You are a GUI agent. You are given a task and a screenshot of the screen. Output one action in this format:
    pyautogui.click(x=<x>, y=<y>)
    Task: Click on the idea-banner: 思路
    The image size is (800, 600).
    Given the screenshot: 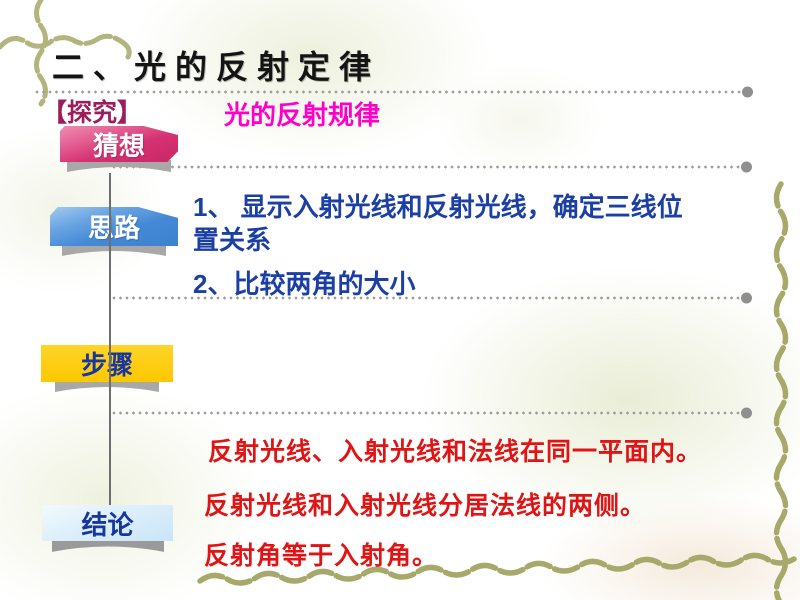 What is the action you would take?
    pyautogui.click(x=114, y=226)
    